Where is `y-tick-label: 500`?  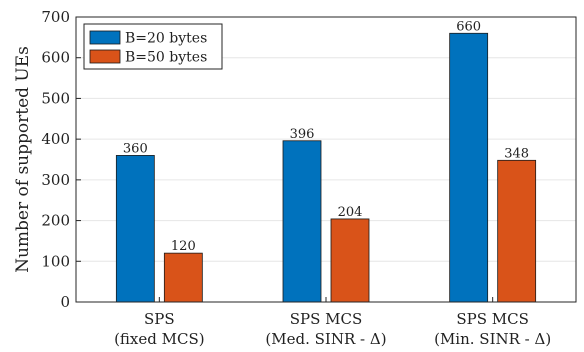
y-tick-label: 500 is located at coordinates (55, 98).